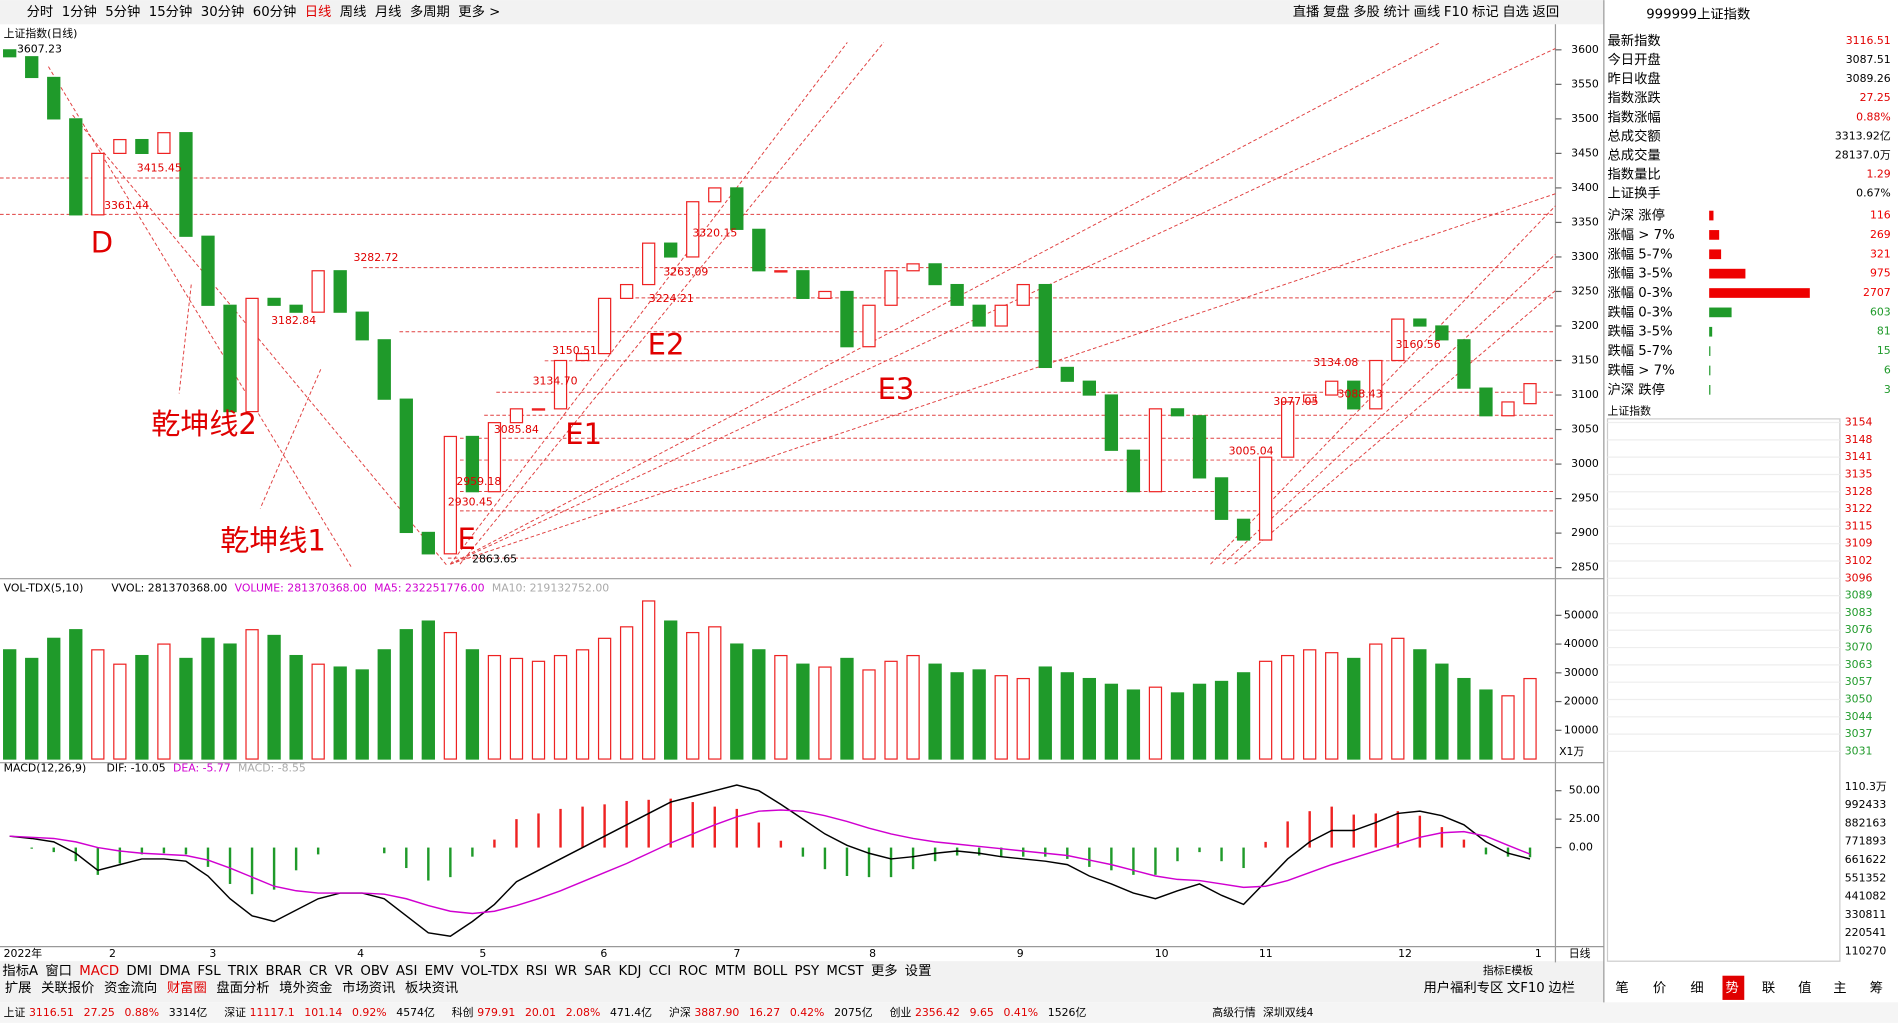  I want to click on tool-tab: 标记, so click(1485, 12).